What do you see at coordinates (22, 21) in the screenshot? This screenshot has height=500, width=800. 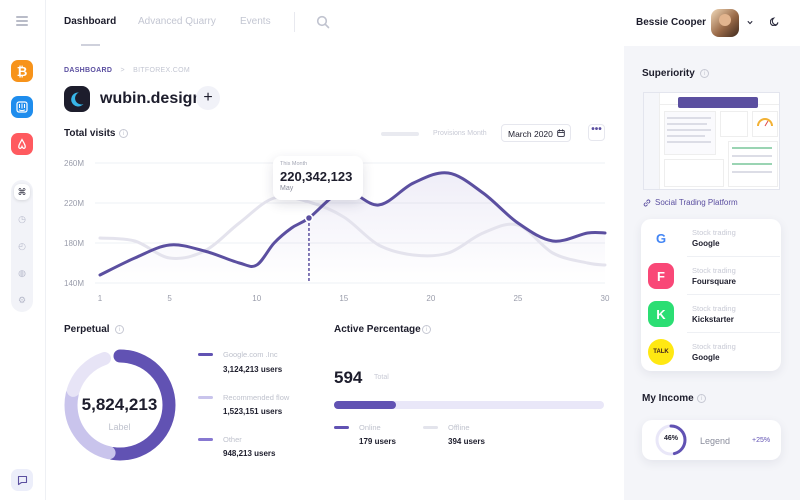 I see `menu-icon` at bounding box center [22, 21].